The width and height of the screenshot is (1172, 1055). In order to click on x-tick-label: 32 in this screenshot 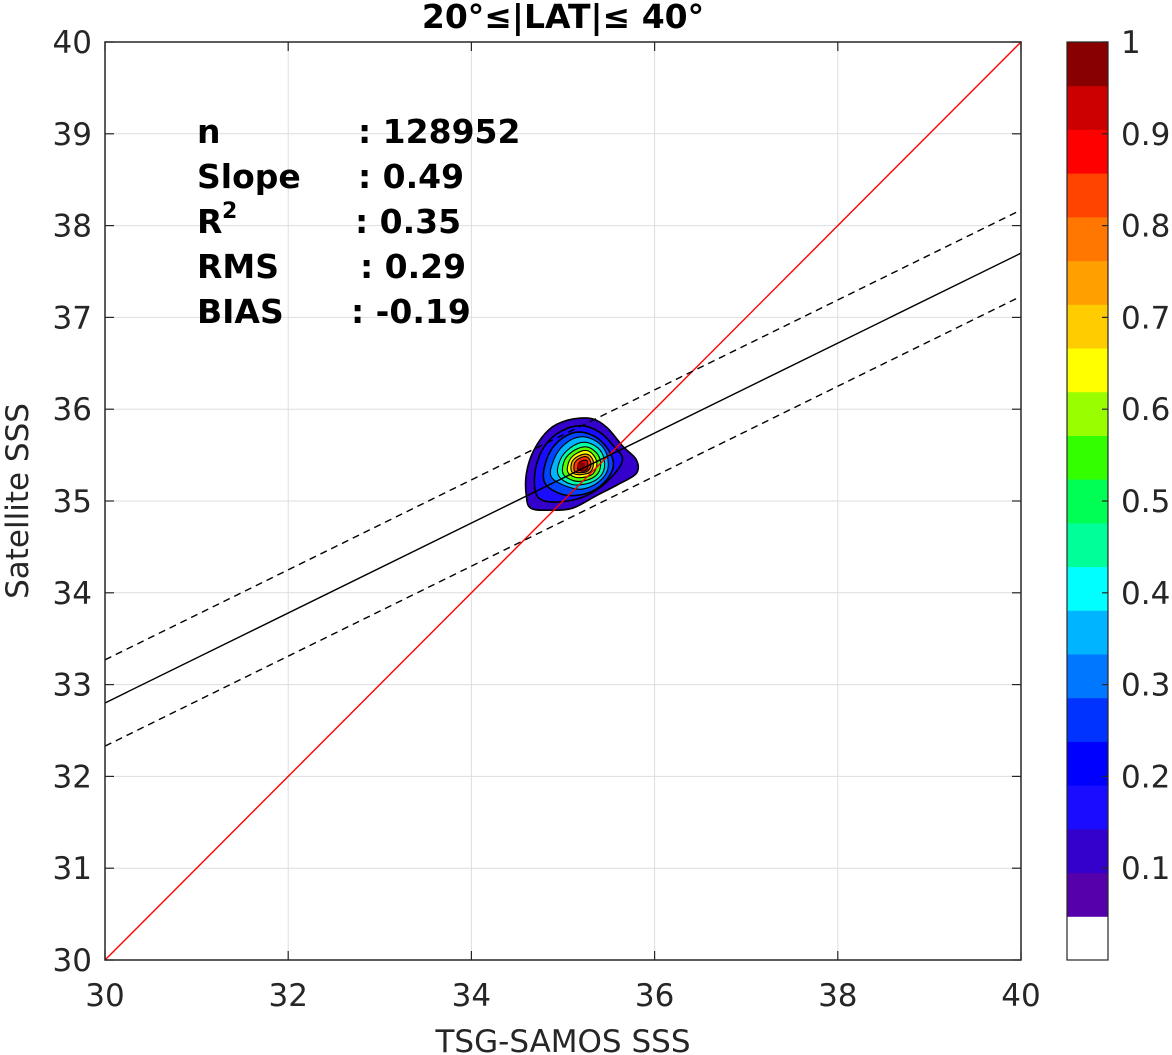, I will do `click(287, 996)`.